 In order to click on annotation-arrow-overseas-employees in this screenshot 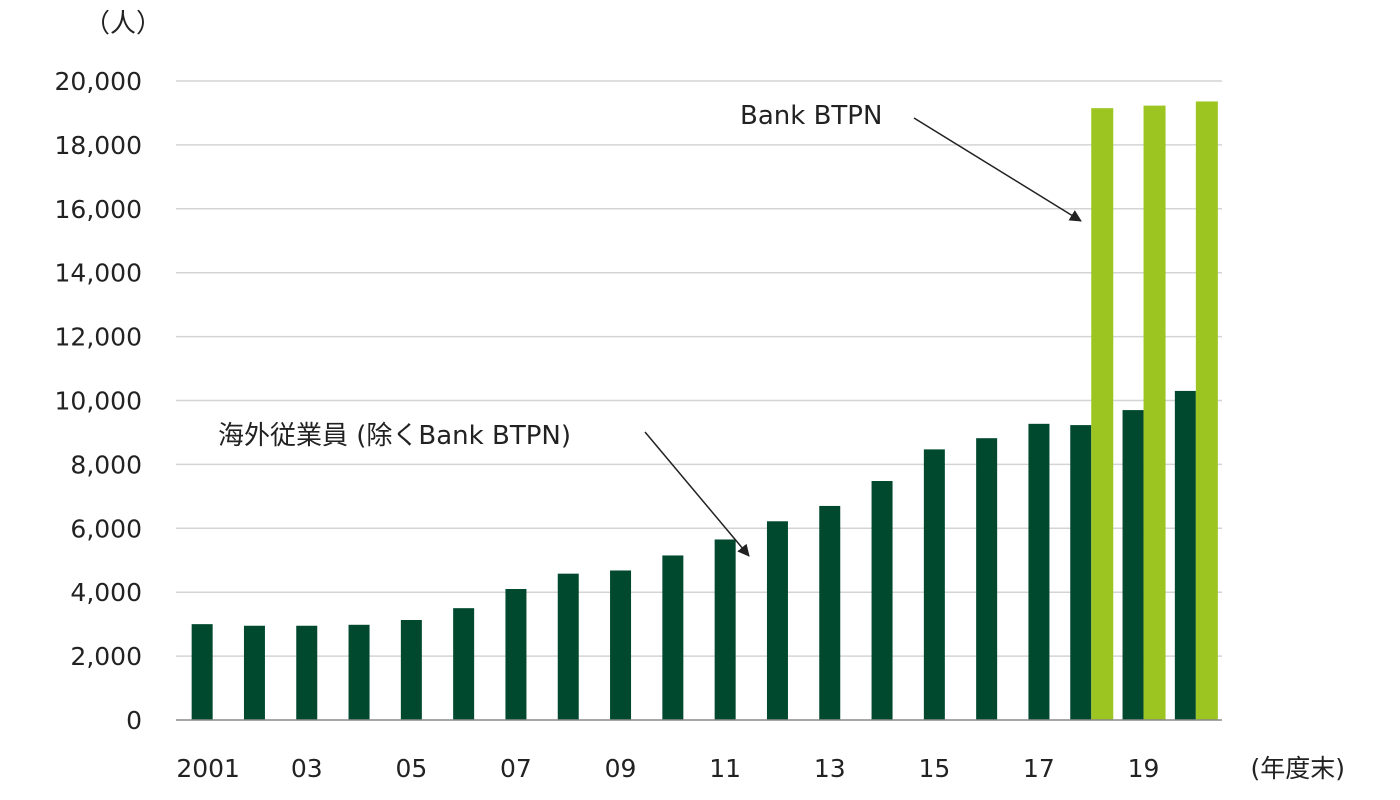, I will do `click(697, 494)`.